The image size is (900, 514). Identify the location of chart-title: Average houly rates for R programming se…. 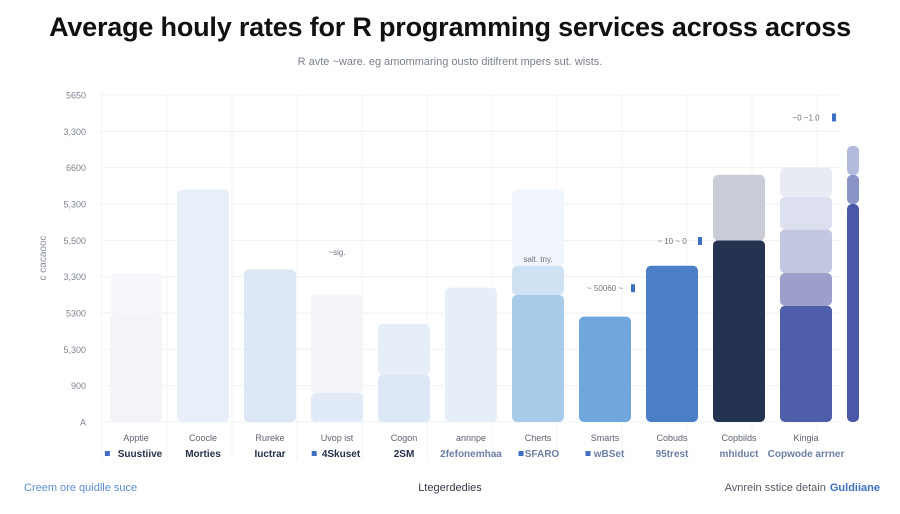
(450, 27).